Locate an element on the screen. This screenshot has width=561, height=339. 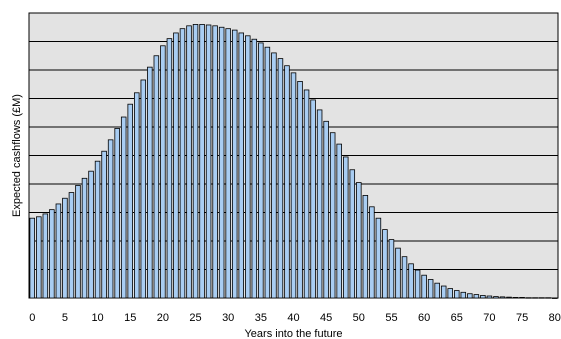
x-tick-label: 70 is located at coordinates (489, 318).